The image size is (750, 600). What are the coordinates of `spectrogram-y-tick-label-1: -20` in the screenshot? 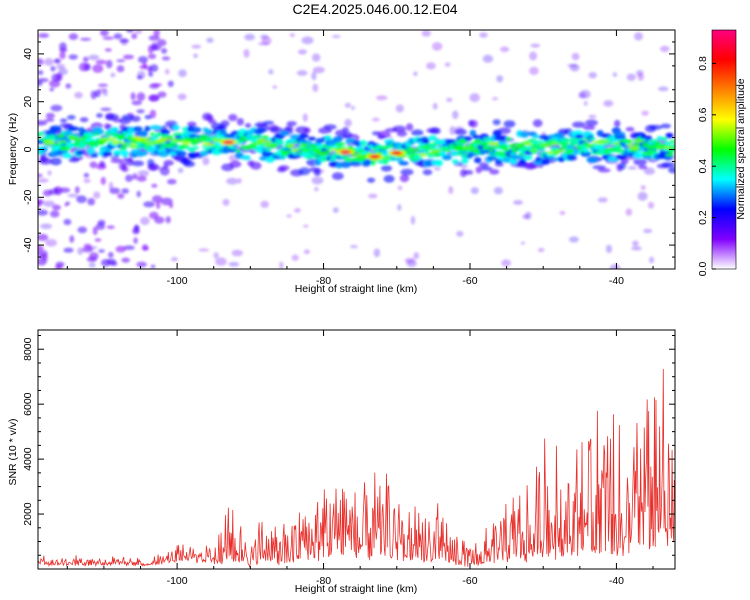 It's located at (28, 197).